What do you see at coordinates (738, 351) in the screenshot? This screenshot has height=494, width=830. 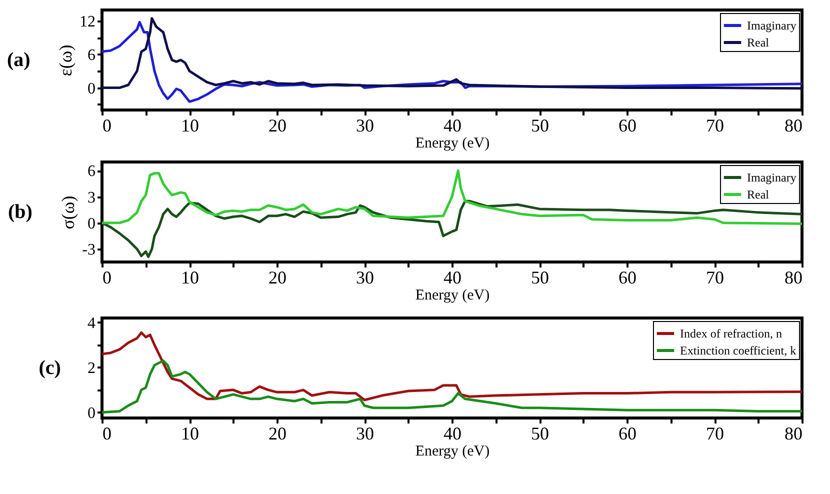 I see `legend-label: Extinction coefficient, k` at bounding box center [738, 351].